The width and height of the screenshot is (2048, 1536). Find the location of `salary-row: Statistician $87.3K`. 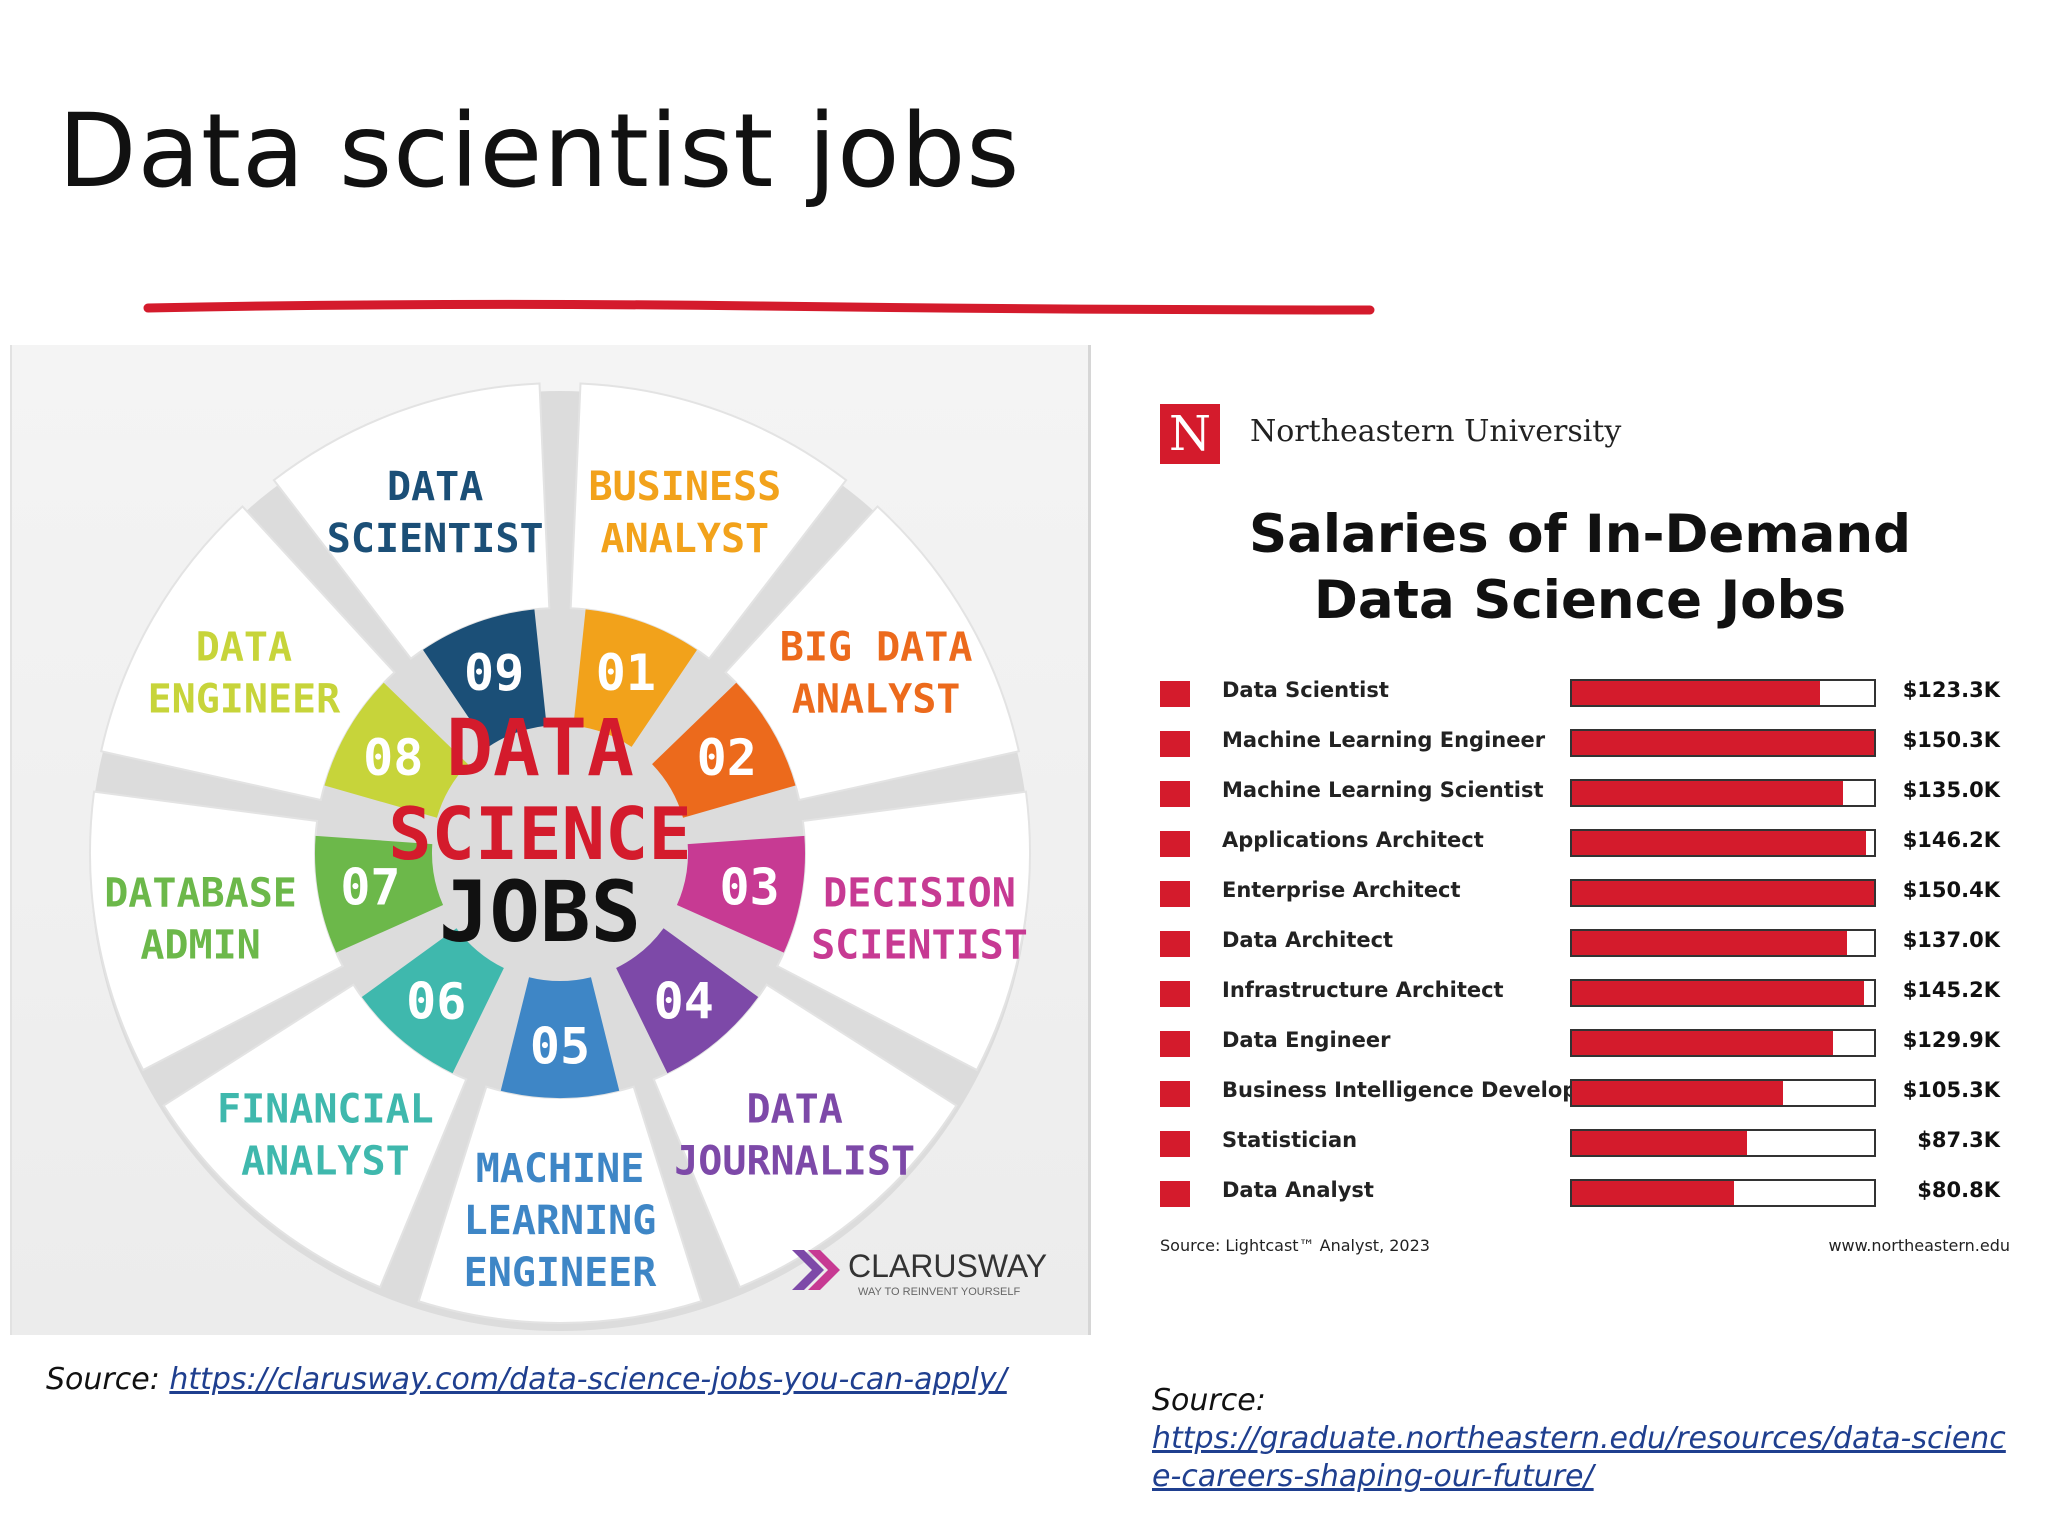

salary-row: Statistician $87.3K is located at coordinates (1585, 1145).